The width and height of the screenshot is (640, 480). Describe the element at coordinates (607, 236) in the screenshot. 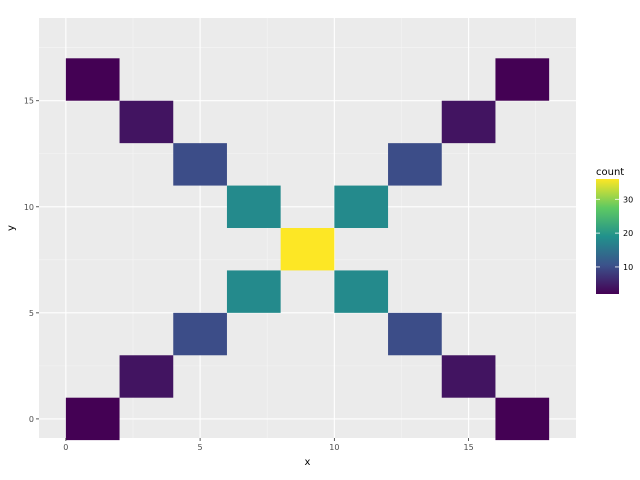

I see `legend-colorbar` at that location.